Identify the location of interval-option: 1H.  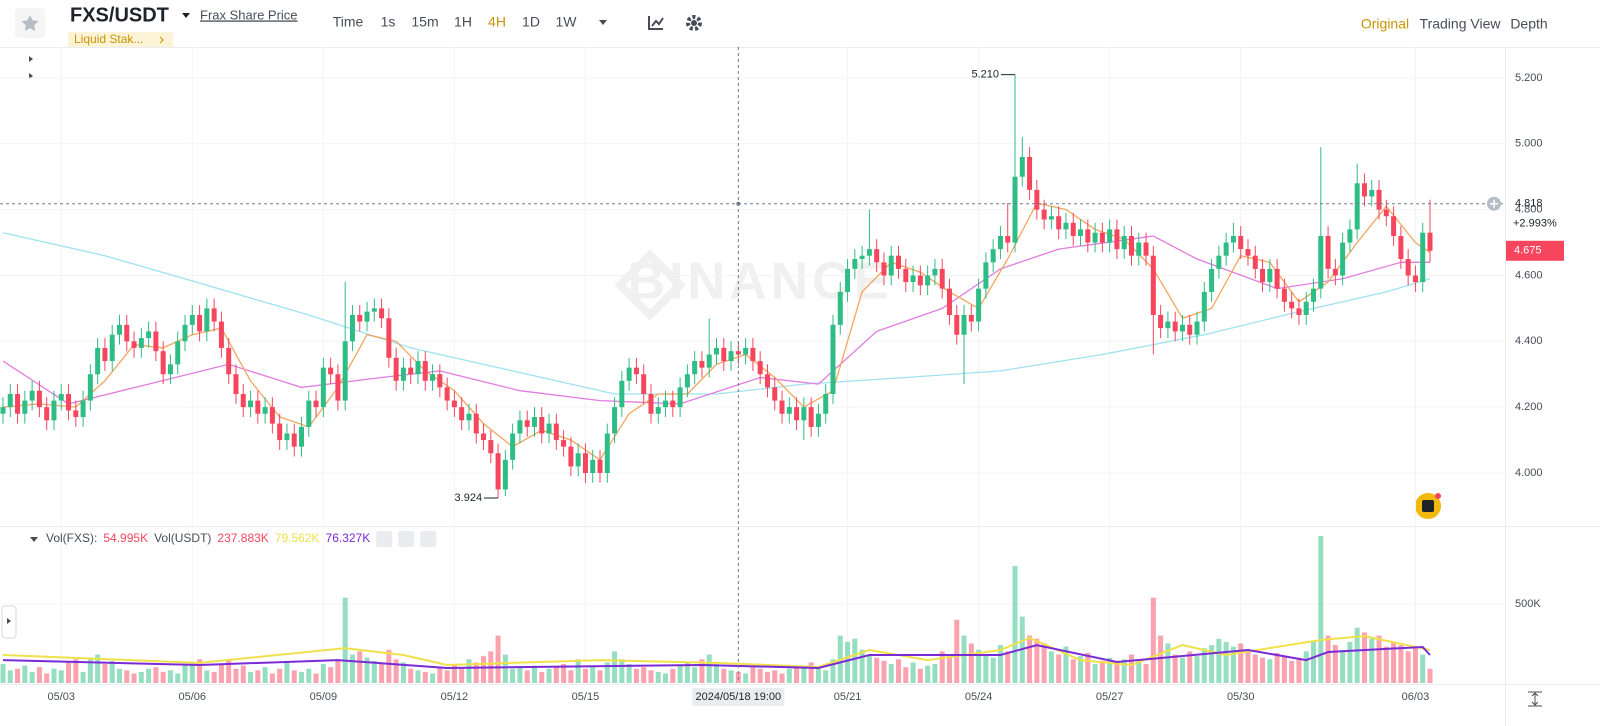
(463, 22).